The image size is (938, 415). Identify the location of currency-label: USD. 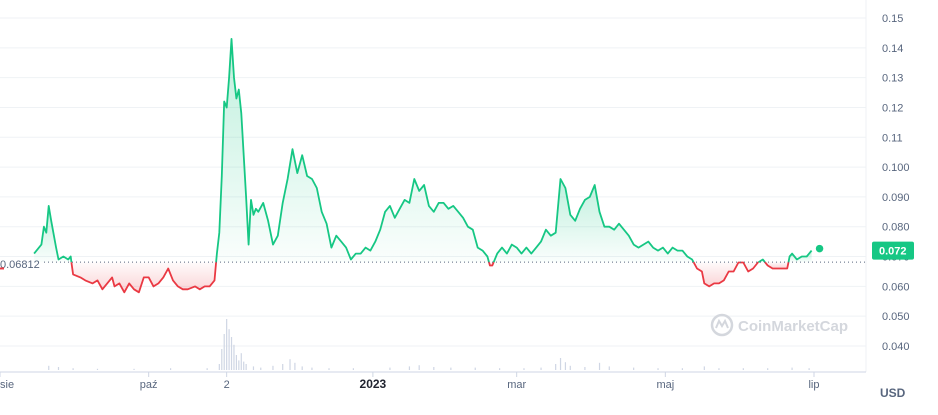
(893, 393).